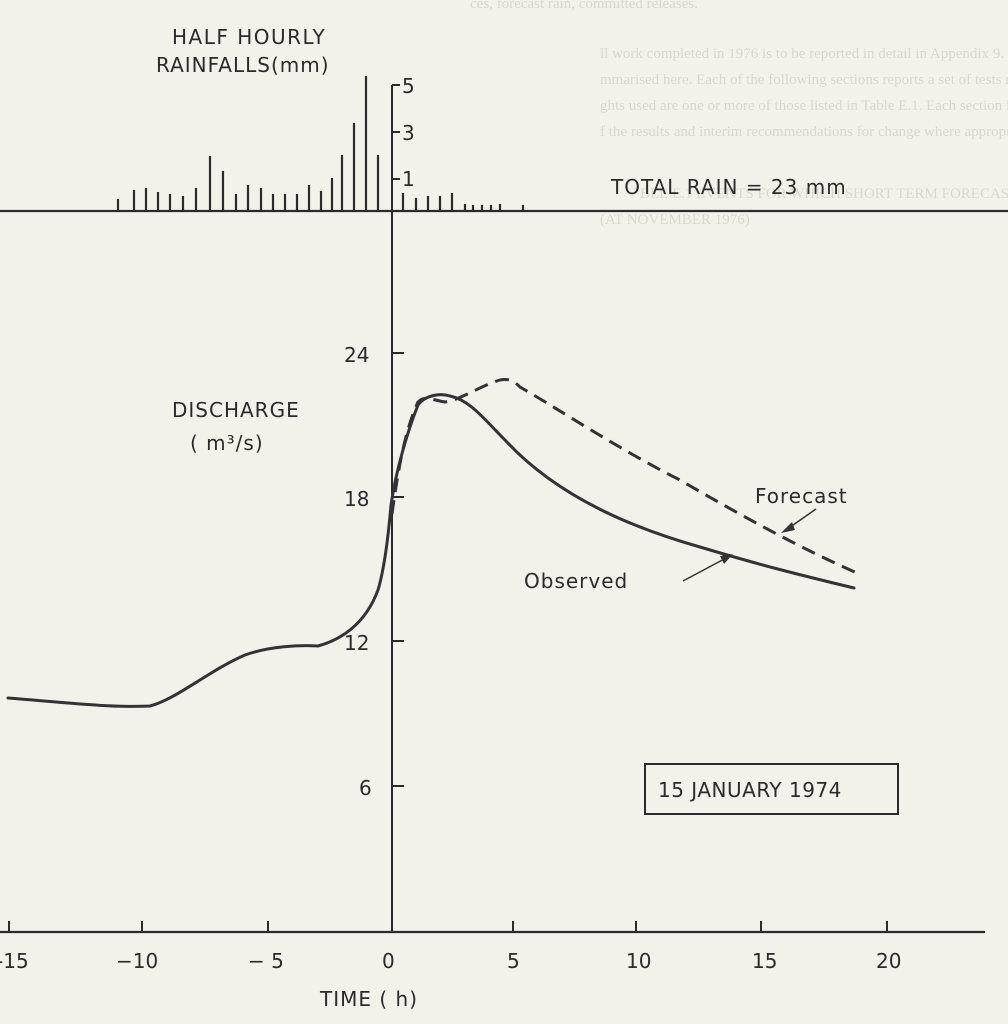 The image size is (1008, 1024). I want to click on observed-label: Observed, so click(576, 581).